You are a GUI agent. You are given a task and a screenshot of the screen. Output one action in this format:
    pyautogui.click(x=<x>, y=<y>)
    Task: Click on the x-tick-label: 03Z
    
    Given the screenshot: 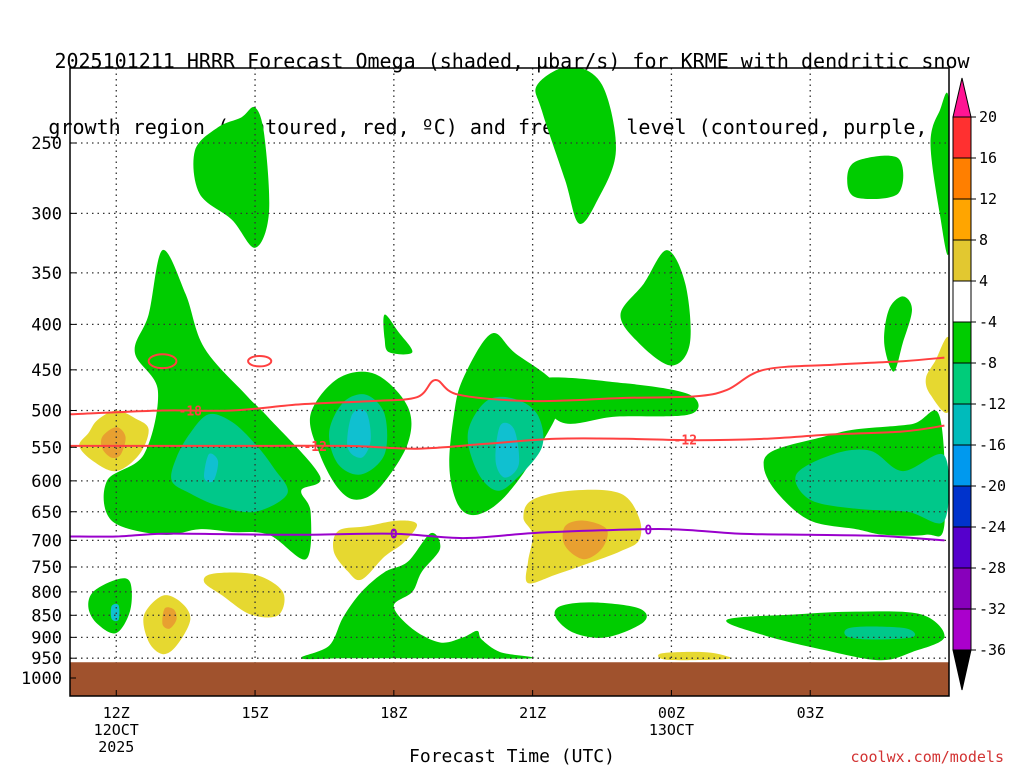 What is the action you would take?
    pyautogui.click(x=810, y=713)
    